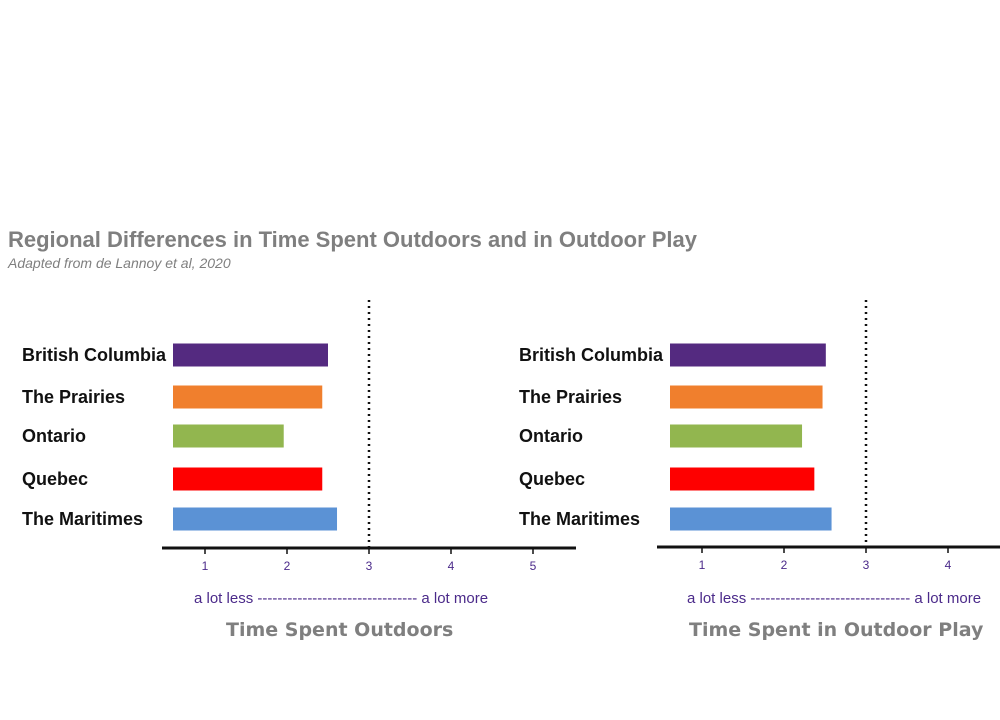 The width and height of the screenshot is (1000, 720). Describe the element at coordinates (339, 630) in the screenshot. I see `x-axis-title: Time Spent Outdoors` at that location.